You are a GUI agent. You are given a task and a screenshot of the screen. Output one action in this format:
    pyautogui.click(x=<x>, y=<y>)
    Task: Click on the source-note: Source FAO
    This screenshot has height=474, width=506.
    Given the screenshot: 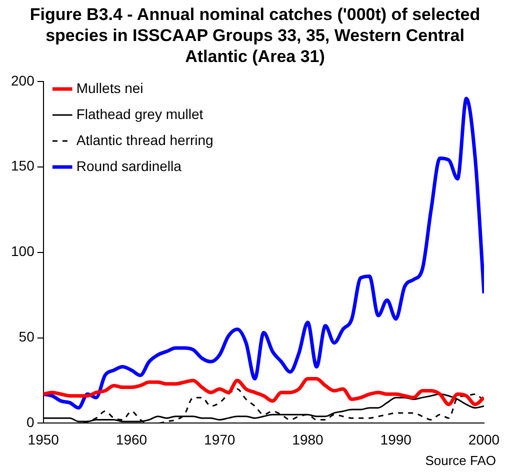 What is the action you would take?
    pyautogui.click(x=460, y=460)
    